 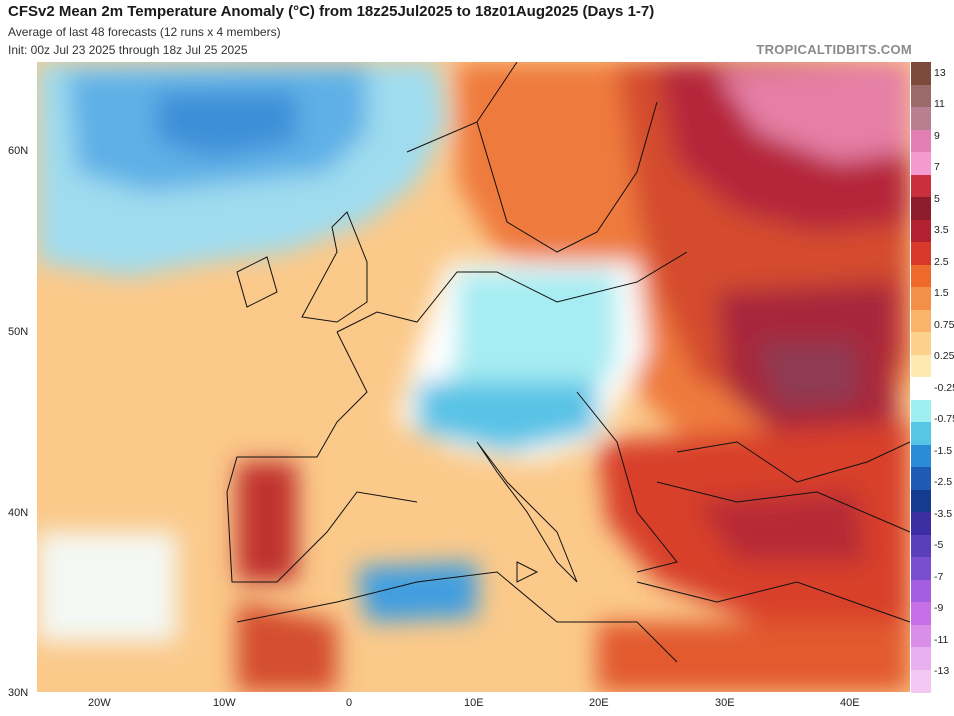 What do you see at coordinates (850, 703) in the screenshot?
I see `lon-label-40e: 40E` at bounding box center [850, 703].